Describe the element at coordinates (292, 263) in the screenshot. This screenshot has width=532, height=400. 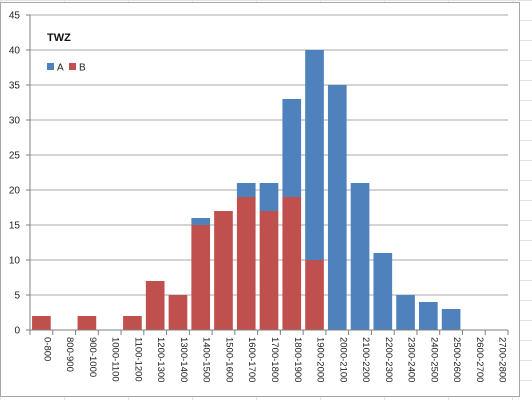
I see `bar-b-1800-1900` at that location.